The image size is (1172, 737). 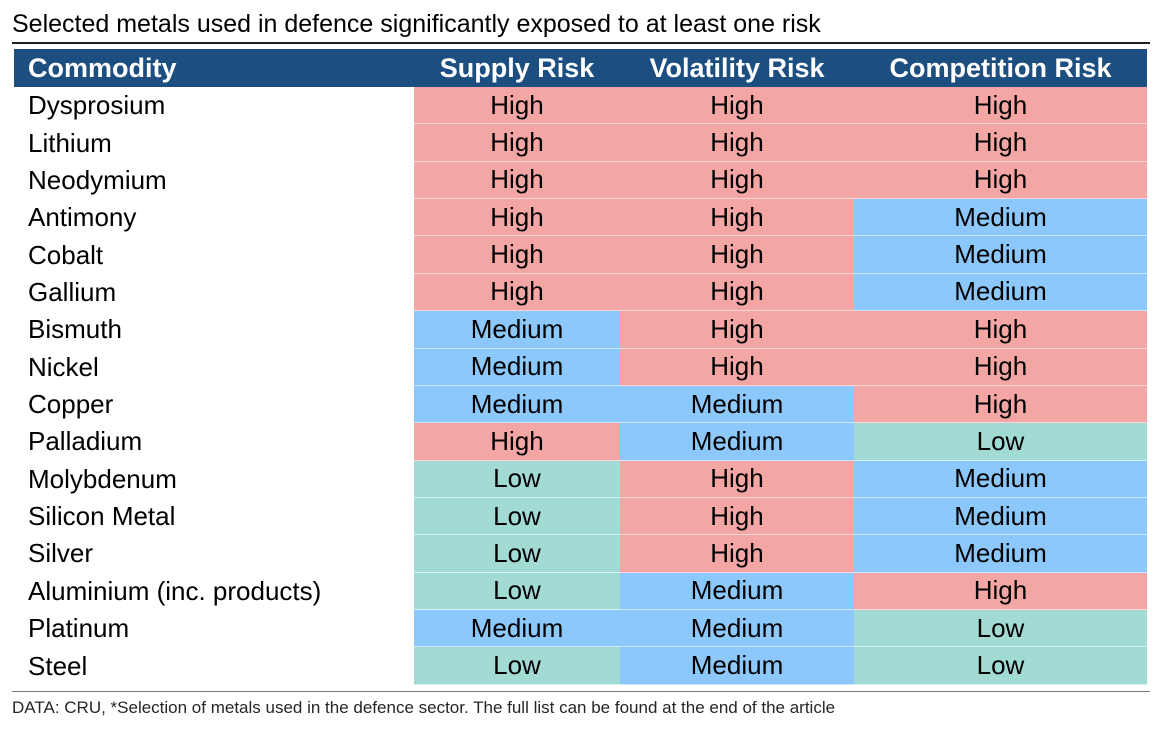 What do you see at coordinates (79, 628) in the screenshot?
I see `commodity-name: Platinum` at bounding box center [79, 628].